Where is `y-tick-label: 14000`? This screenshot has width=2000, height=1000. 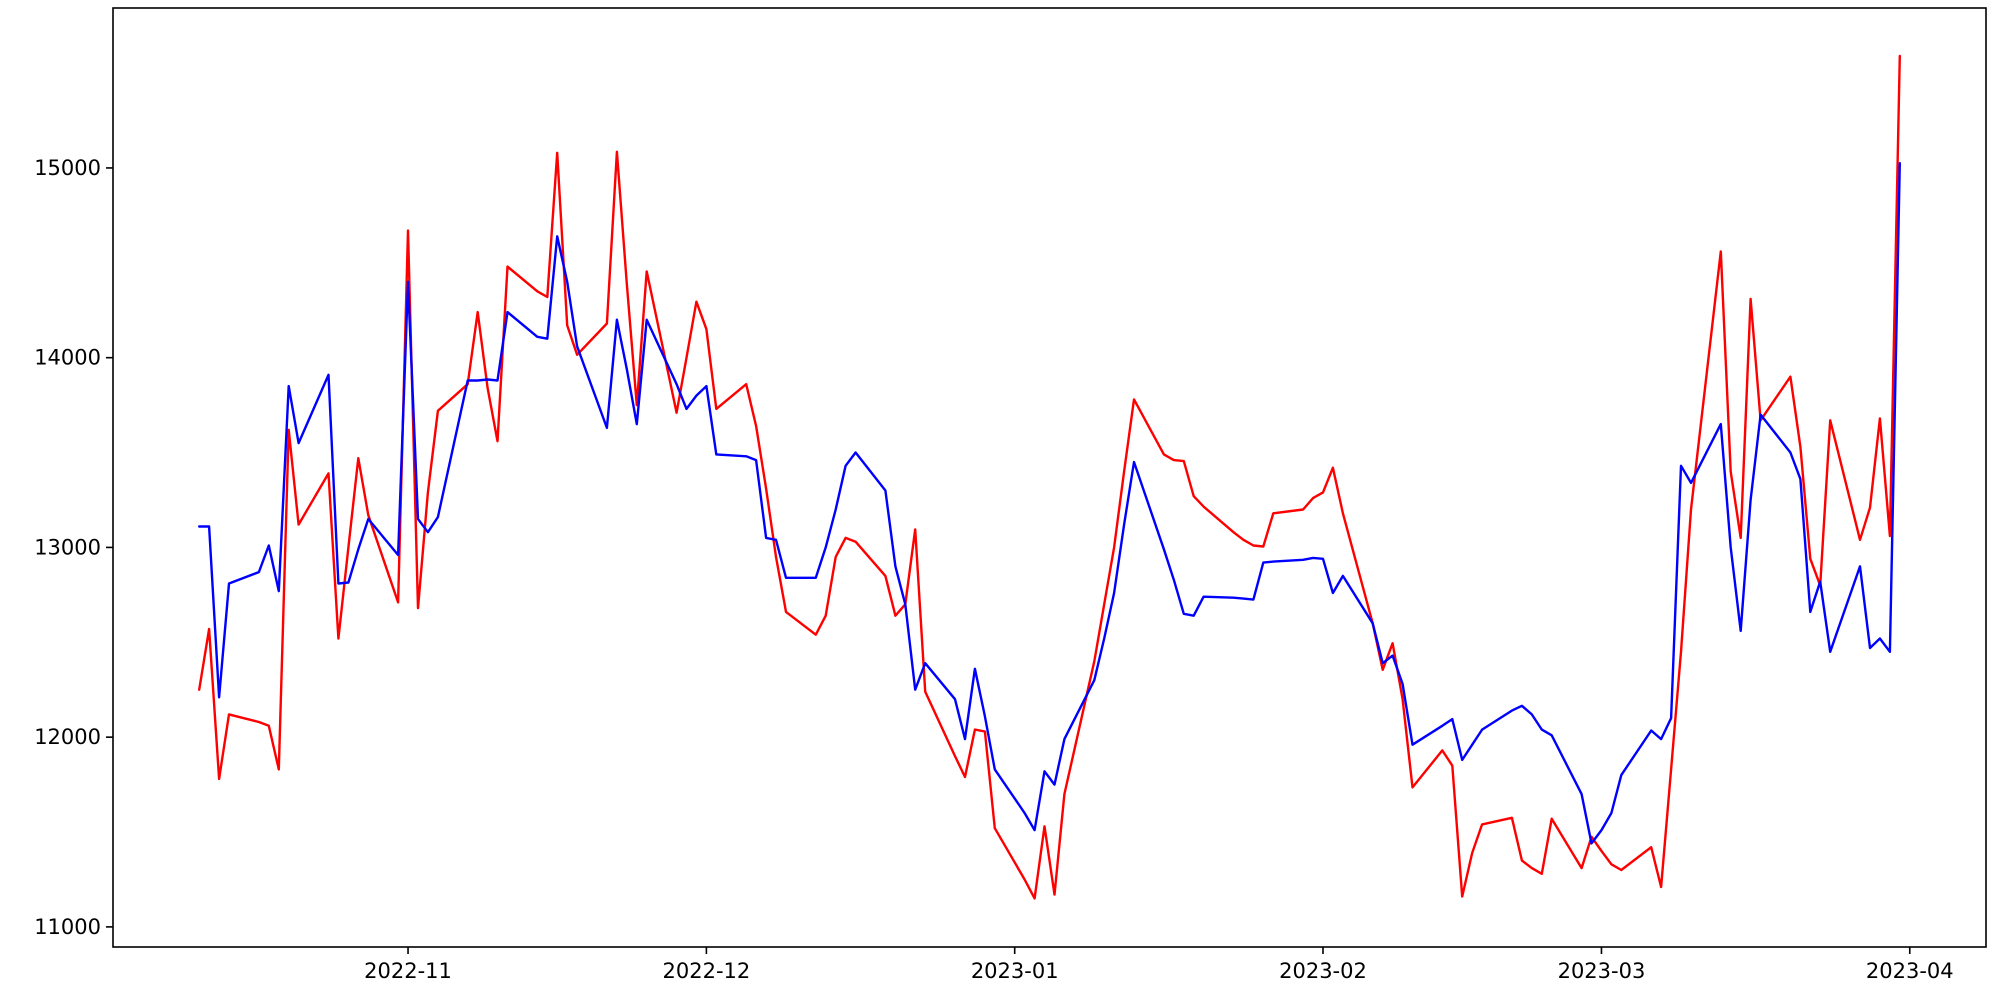
y-tick-label: 14000 is located at coordinates (67, 358).